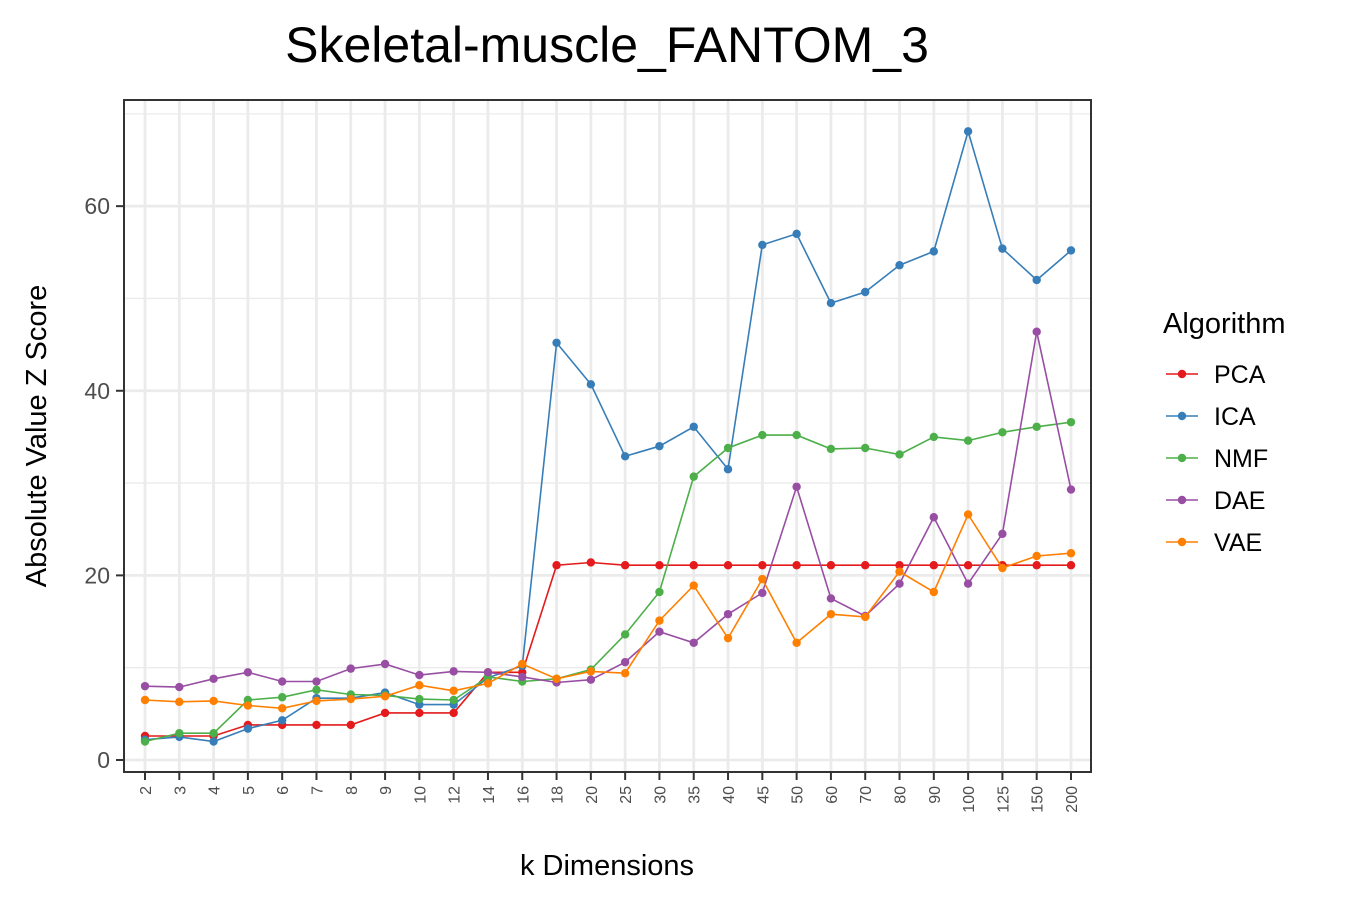  Describe the element at coordinates (607, 45) in the screenshot. I see `chart-title: Skeletal-muscle_FANTOM_3` at that location.